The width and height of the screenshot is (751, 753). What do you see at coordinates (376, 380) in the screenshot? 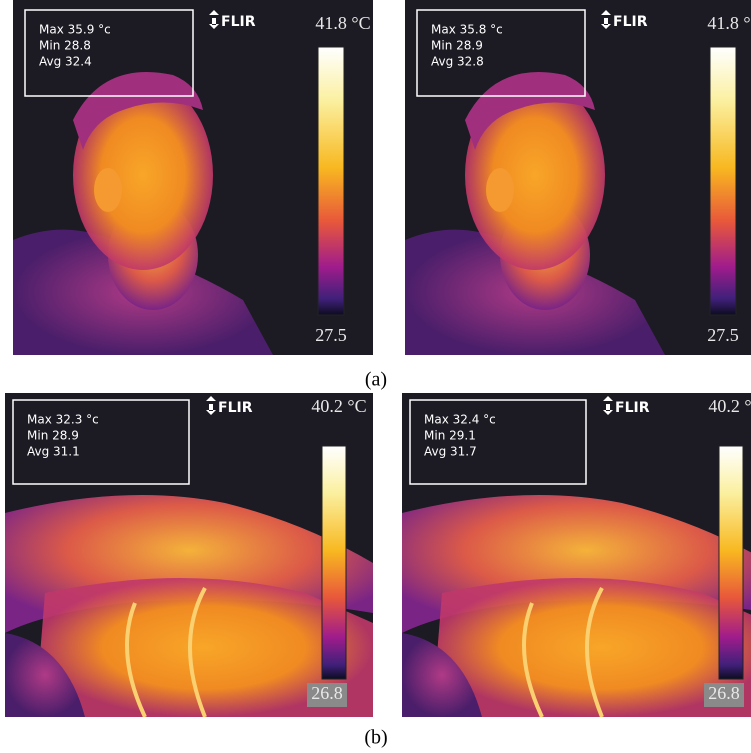
I see `caption: (a)` at bounding box center [376, 380].